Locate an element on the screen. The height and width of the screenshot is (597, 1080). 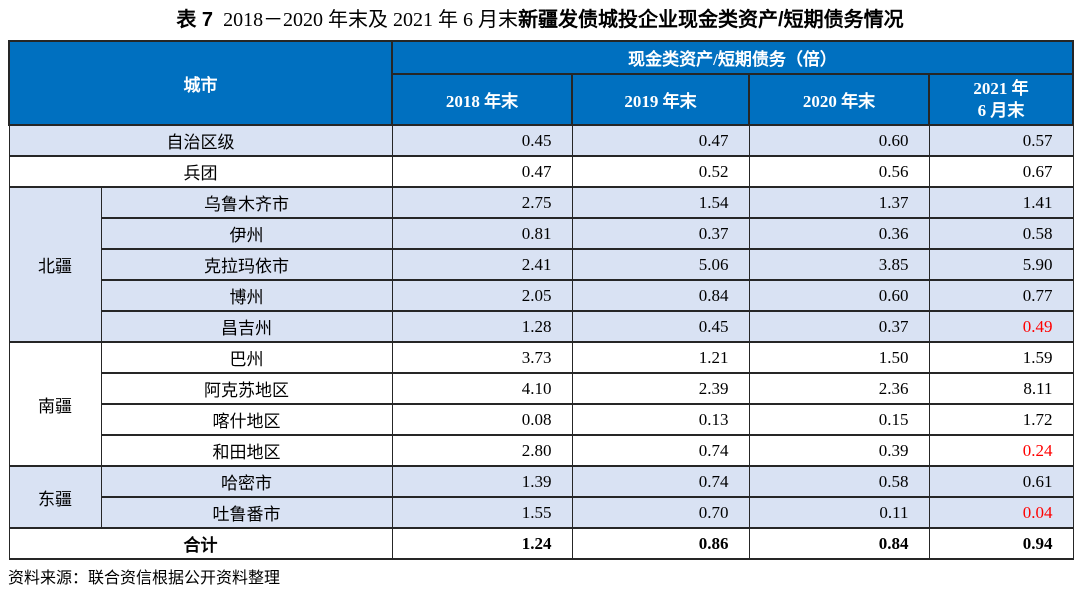
table-row: 伊州 0.81 0.37 0.36 0.58 is located at coordinates (541, 233).